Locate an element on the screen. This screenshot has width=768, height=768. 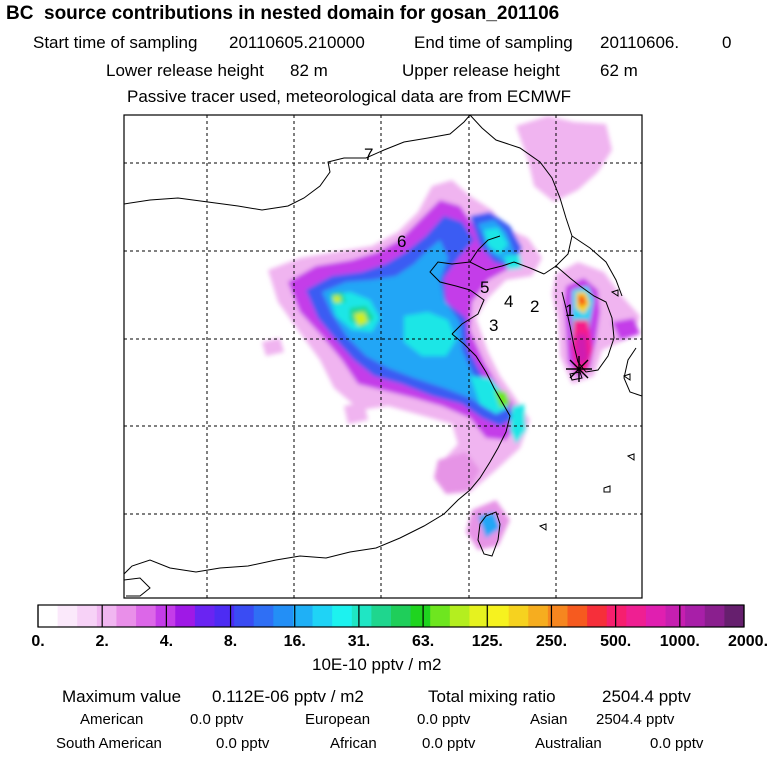
coast-korea-north is located at coordinates (597, 266).